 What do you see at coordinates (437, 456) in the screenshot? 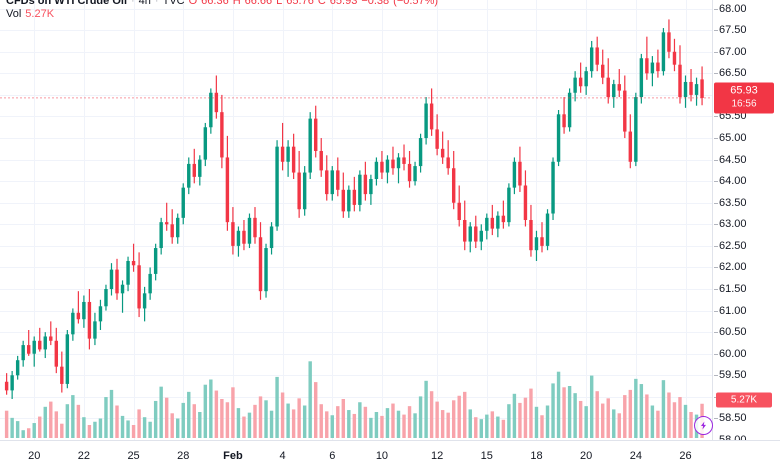
I see `time-tick-label: 12` at bounding box center [437, 456].